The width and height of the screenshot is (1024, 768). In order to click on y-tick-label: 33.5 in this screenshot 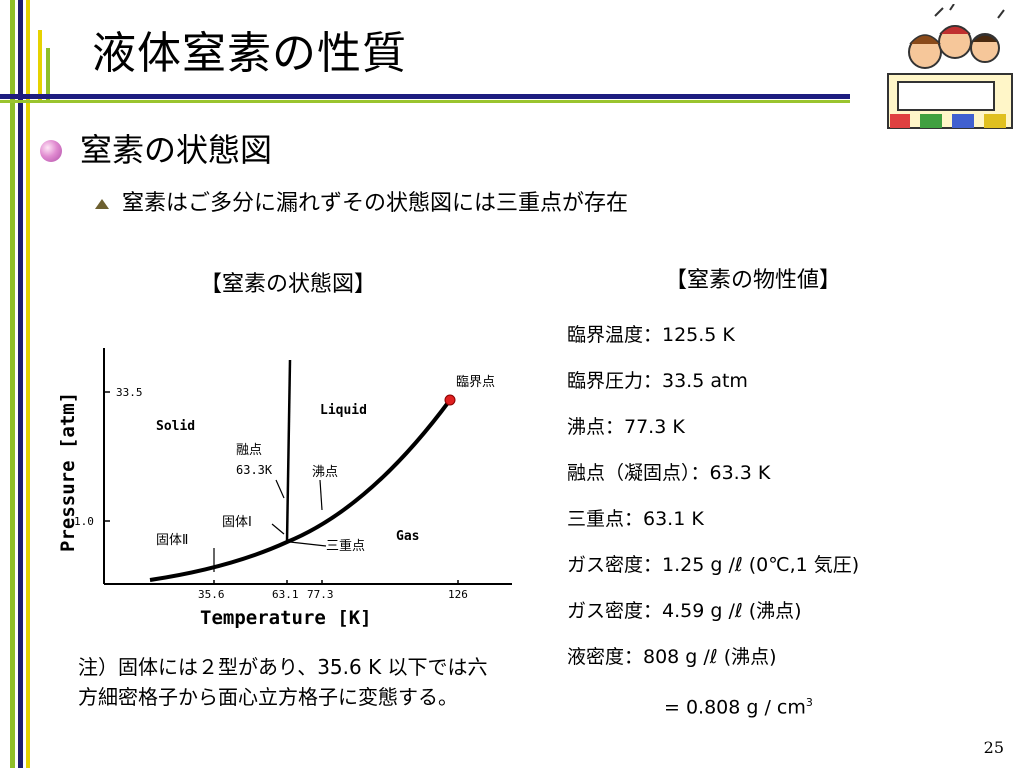, I will do `click(129, 392)`.